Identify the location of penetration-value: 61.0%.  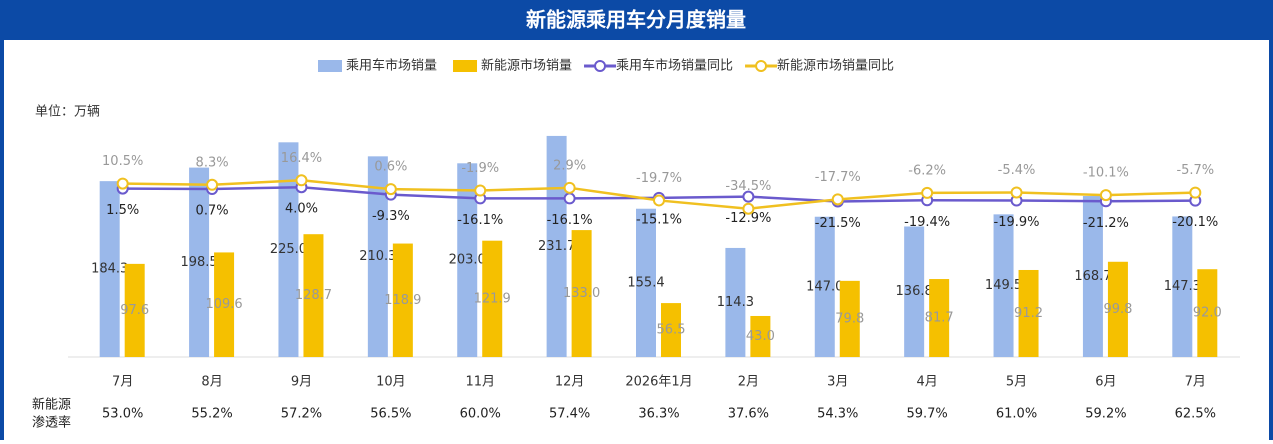
(1016, 414).